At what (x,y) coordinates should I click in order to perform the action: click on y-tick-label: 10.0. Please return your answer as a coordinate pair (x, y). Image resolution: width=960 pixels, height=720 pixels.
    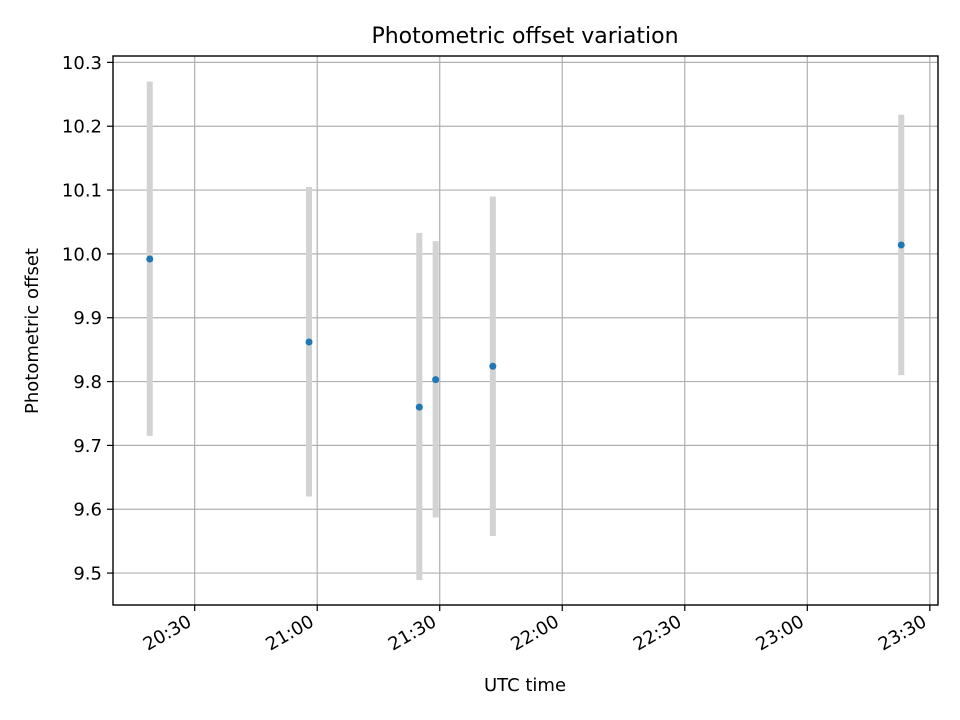
    Looking at the image, I should click on (82, 254).